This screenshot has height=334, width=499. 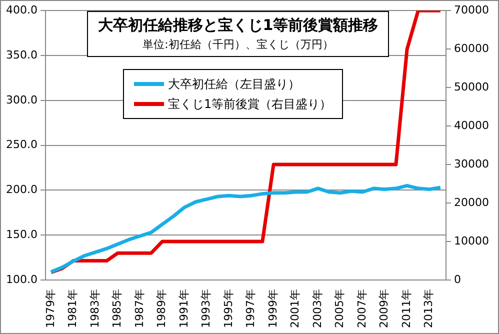 I want to click on y-tick-label: 400.0, so click(x=22, y=9).